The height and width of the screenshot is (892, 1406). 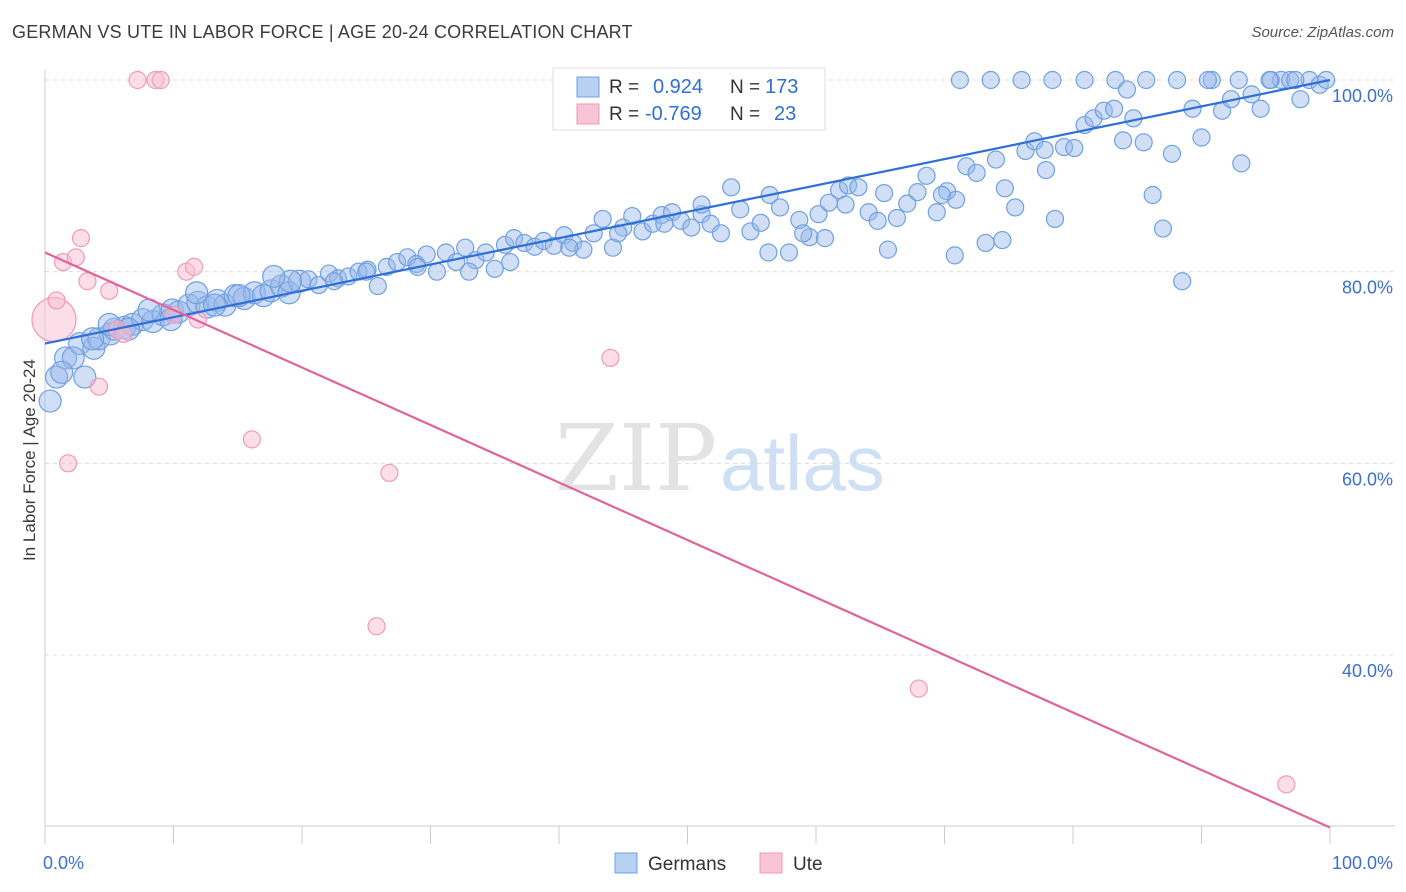 I want to click on source-label: Source: ZipAtlas.com, so click(x=1322, y=32).